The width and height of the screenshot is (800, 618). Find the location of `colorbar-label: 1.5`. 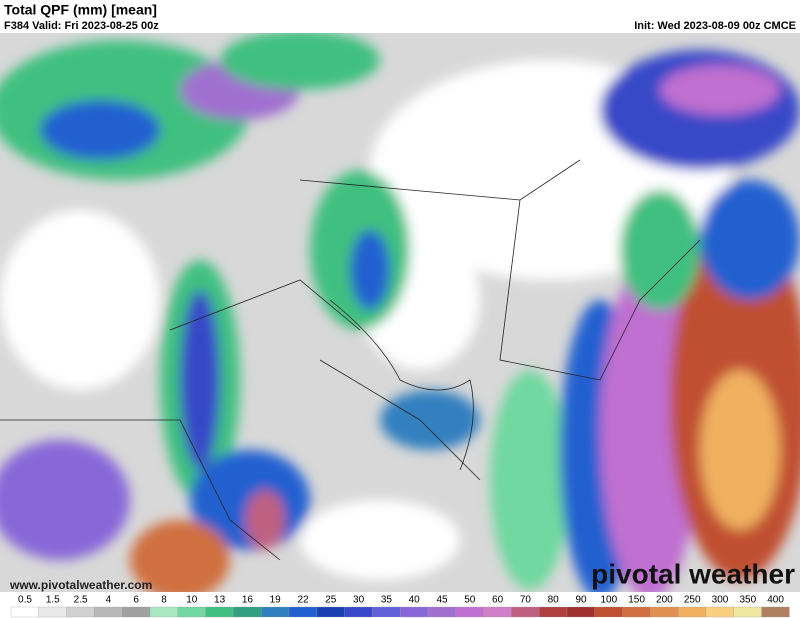

colorbar-label: 1.5 is located at coordinates (53, 600).